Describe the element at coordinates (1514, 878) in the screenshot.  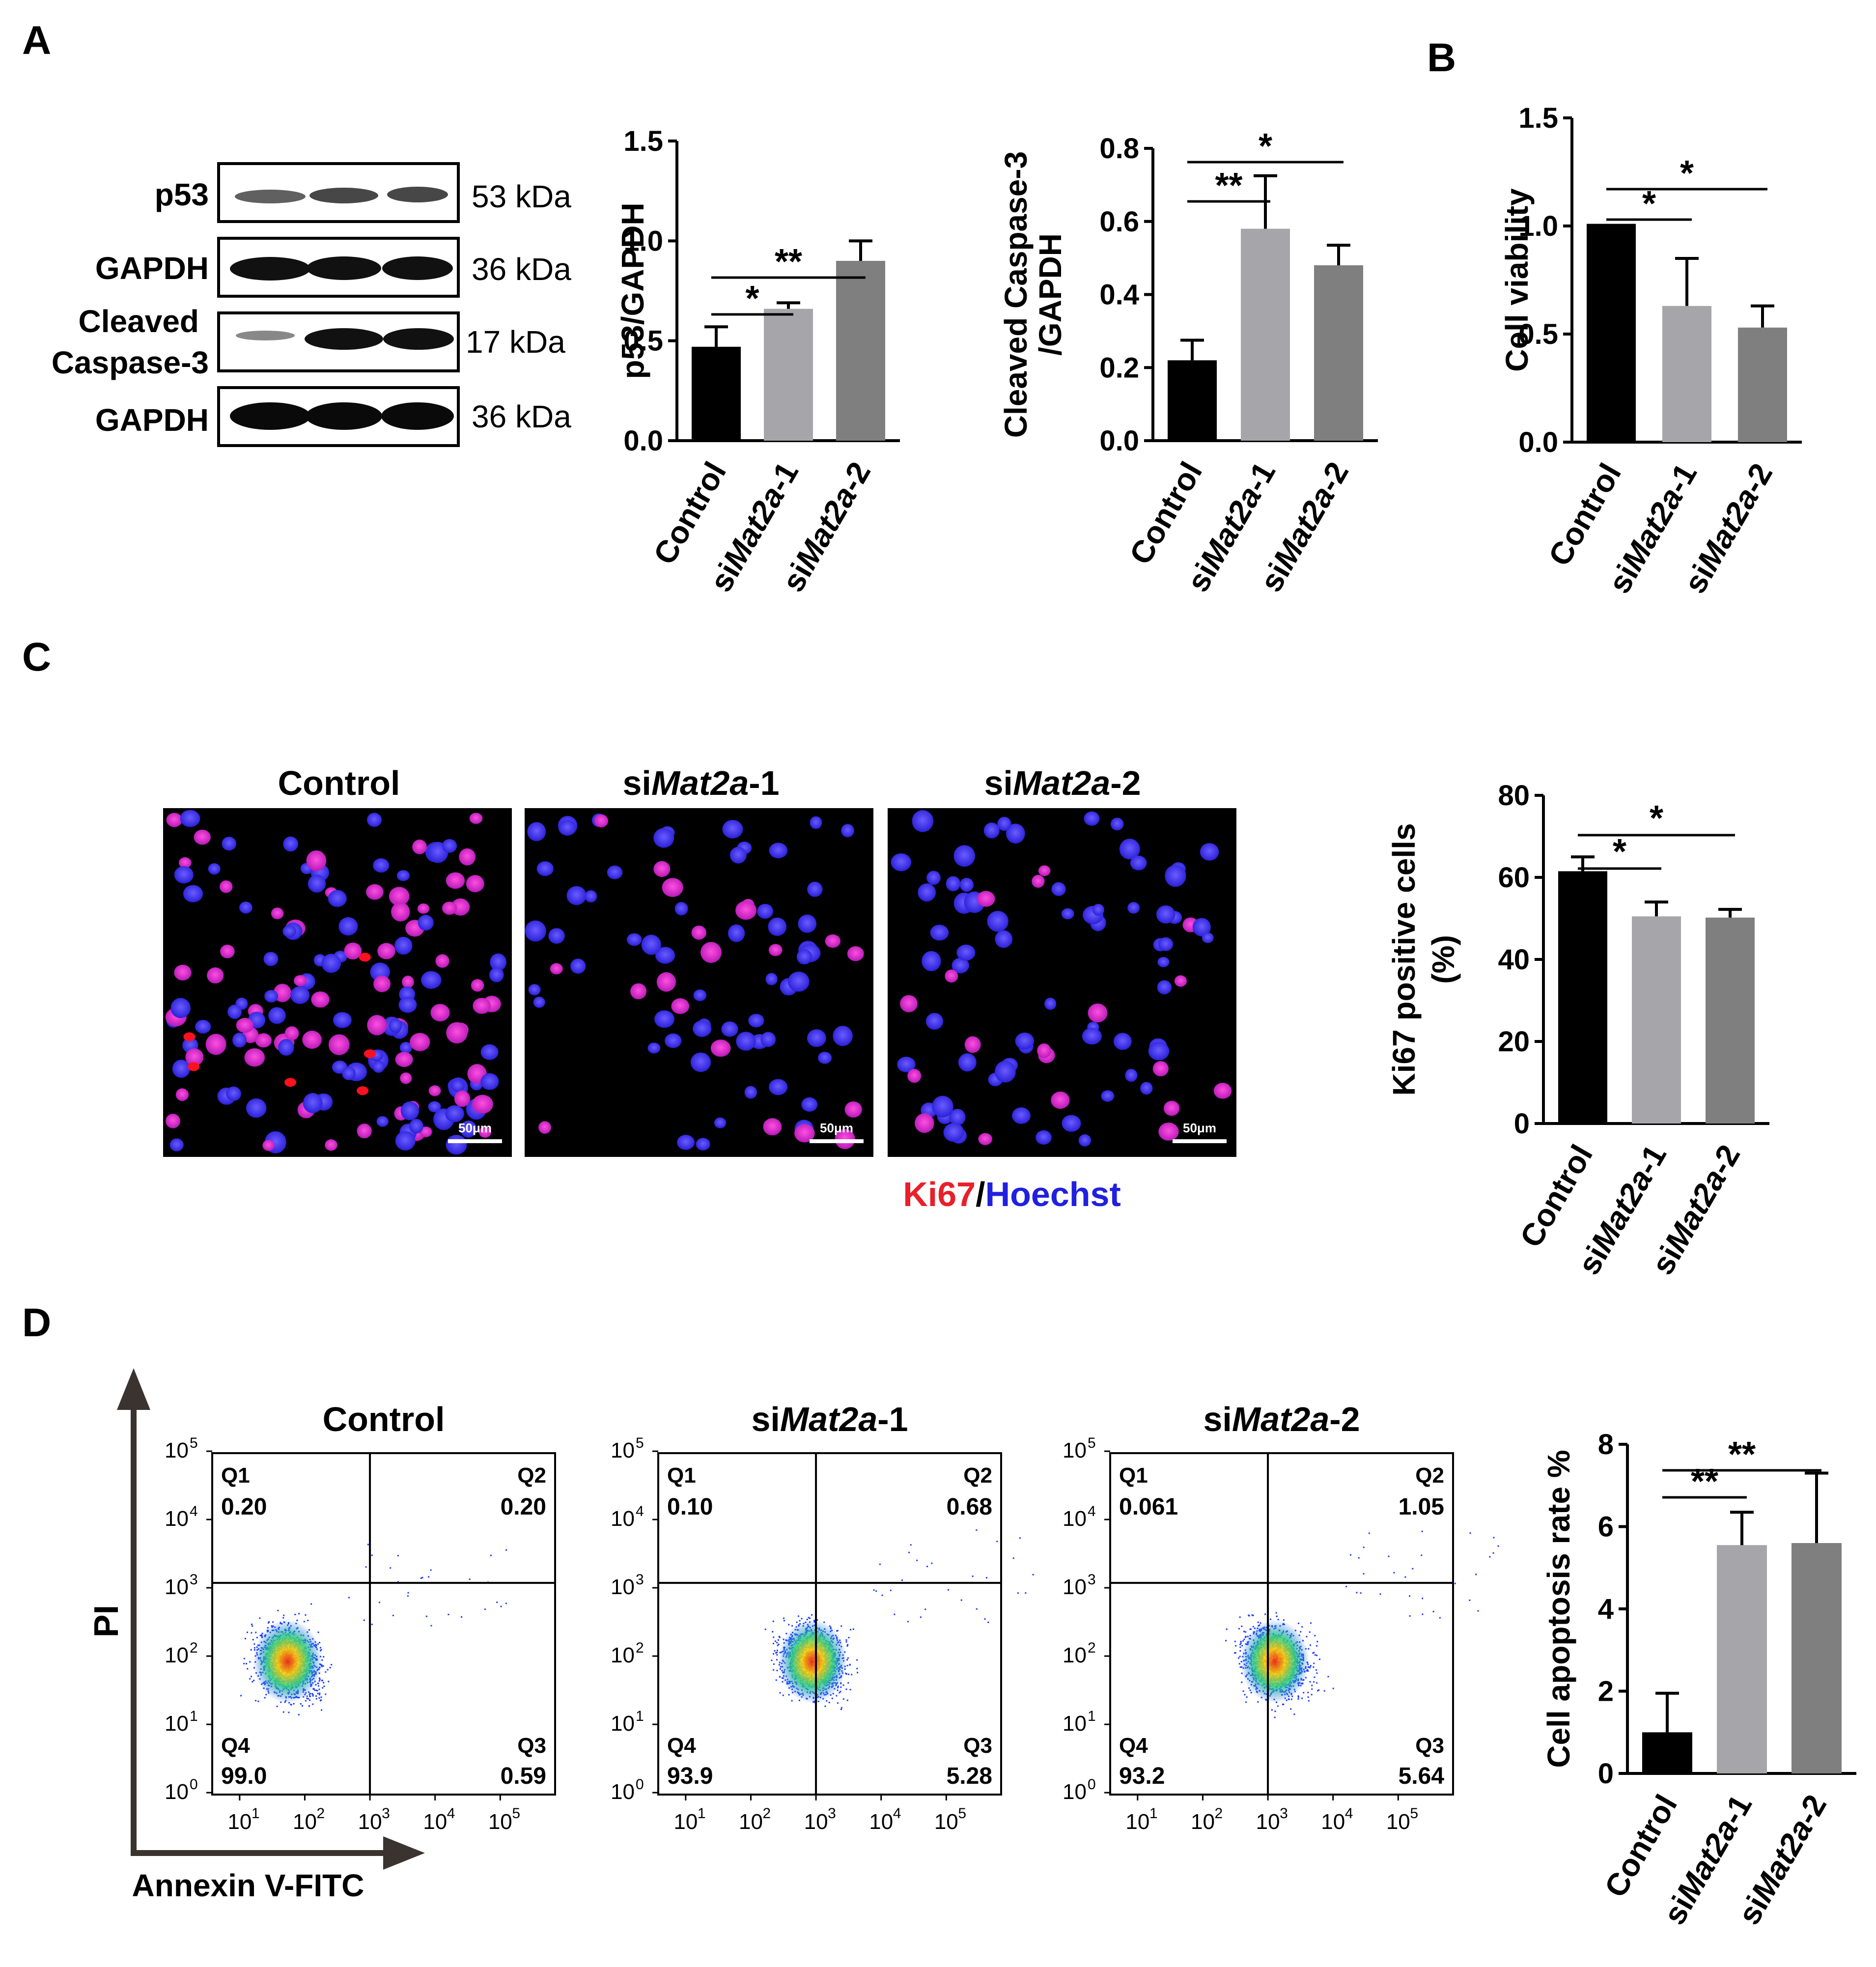
I see `y-tick-label: 60` at that location.